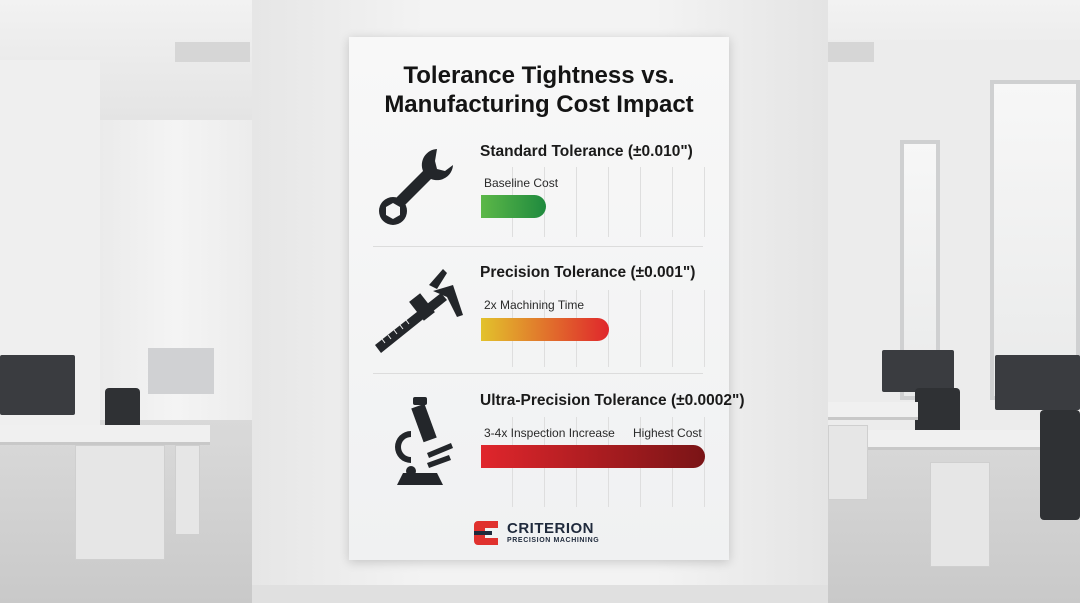 This screenshot has height=603, width=1080. I want to click on title-line: Tolerance Tightness vs., so click(539, 75).